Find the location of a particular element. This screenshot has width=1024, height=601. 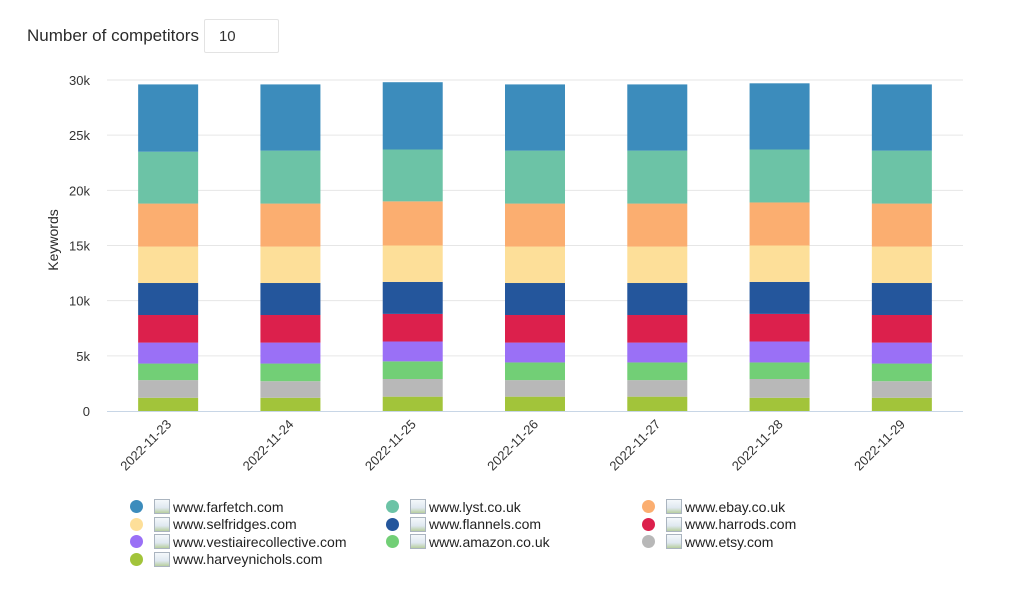

legend-label: www.harrods.com is located at coordinates (741, 524).